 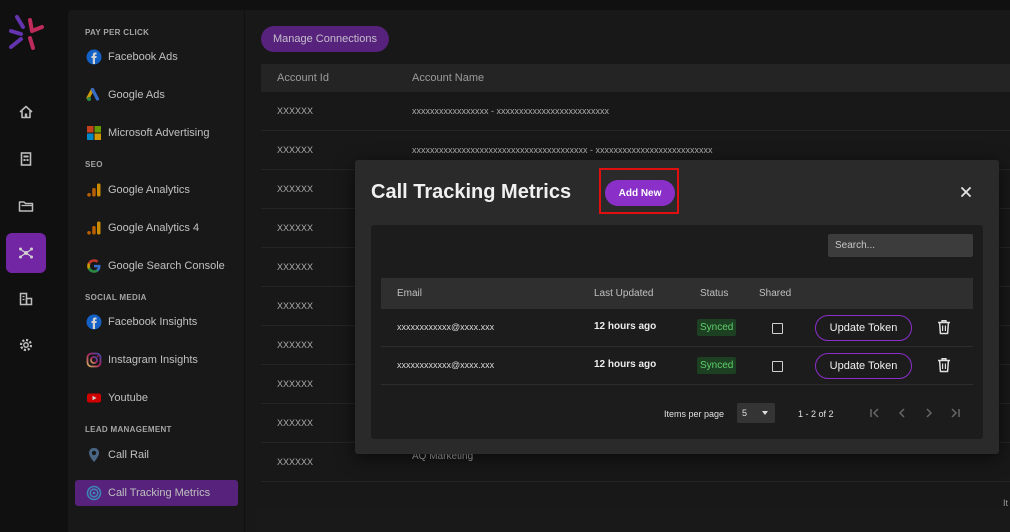 I want to click on ctm-icon, so click(x=93, y=493).